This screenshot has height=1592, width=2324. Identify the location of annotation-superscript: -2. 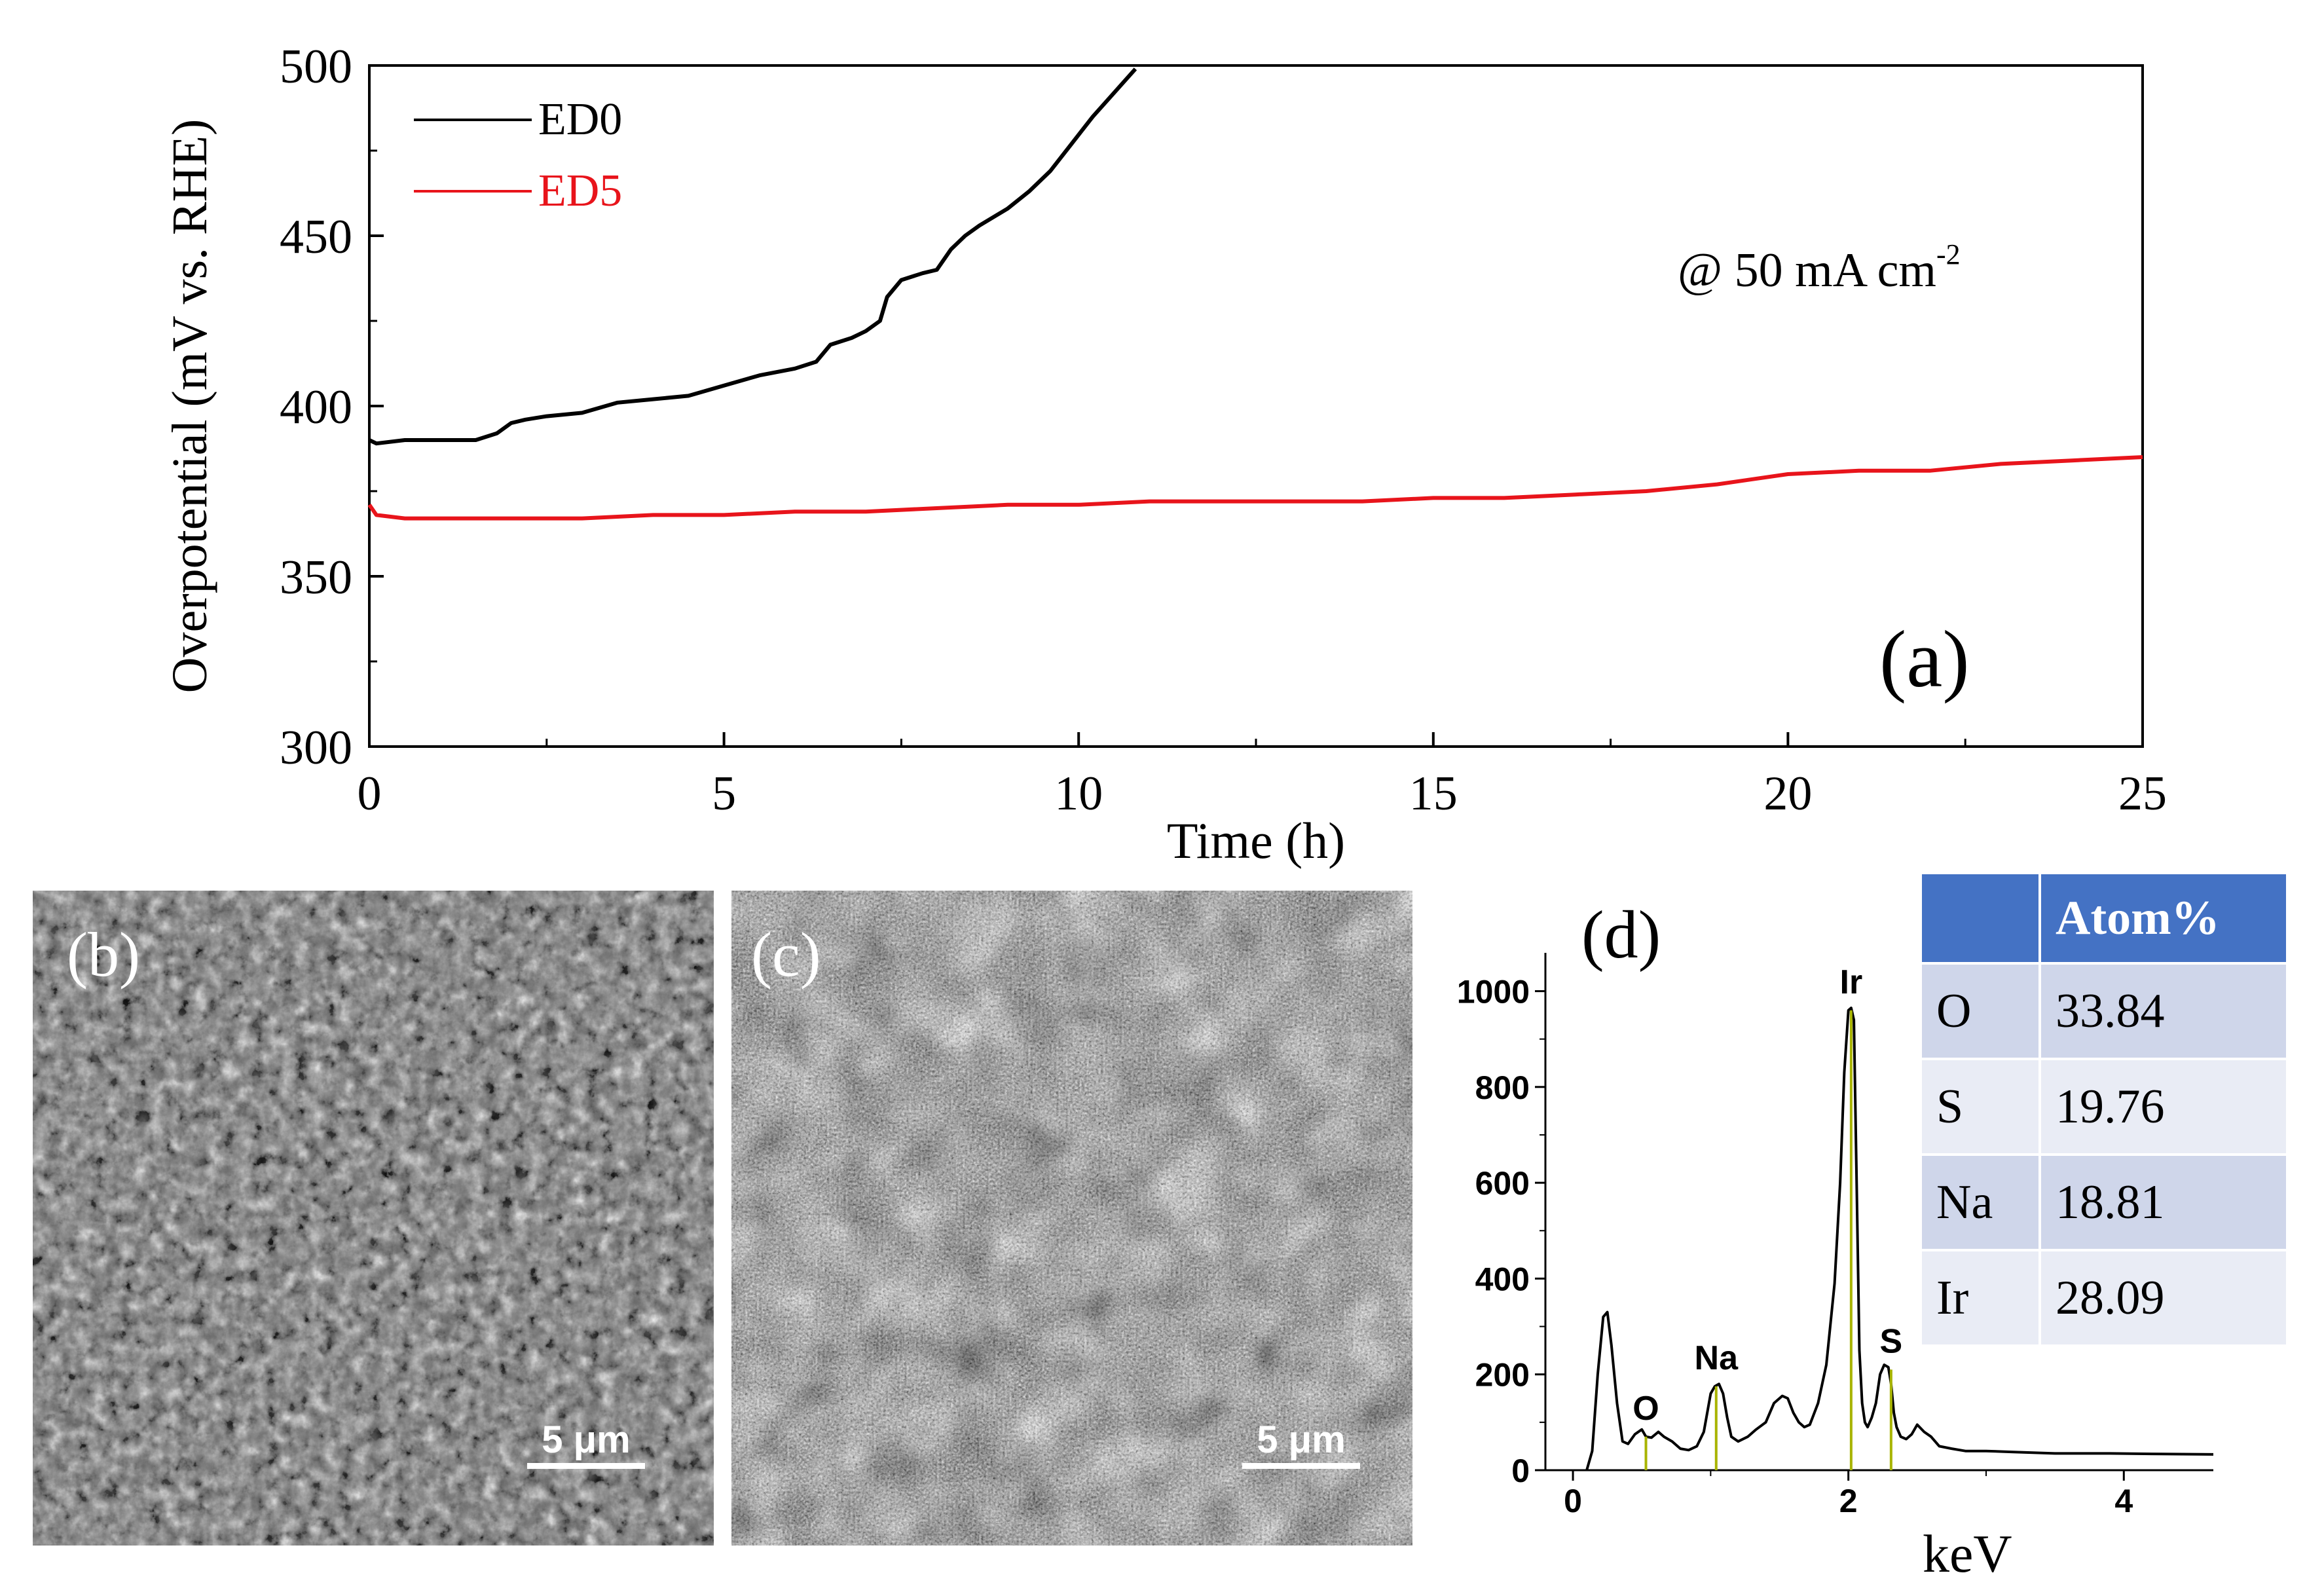
(1948, 254).